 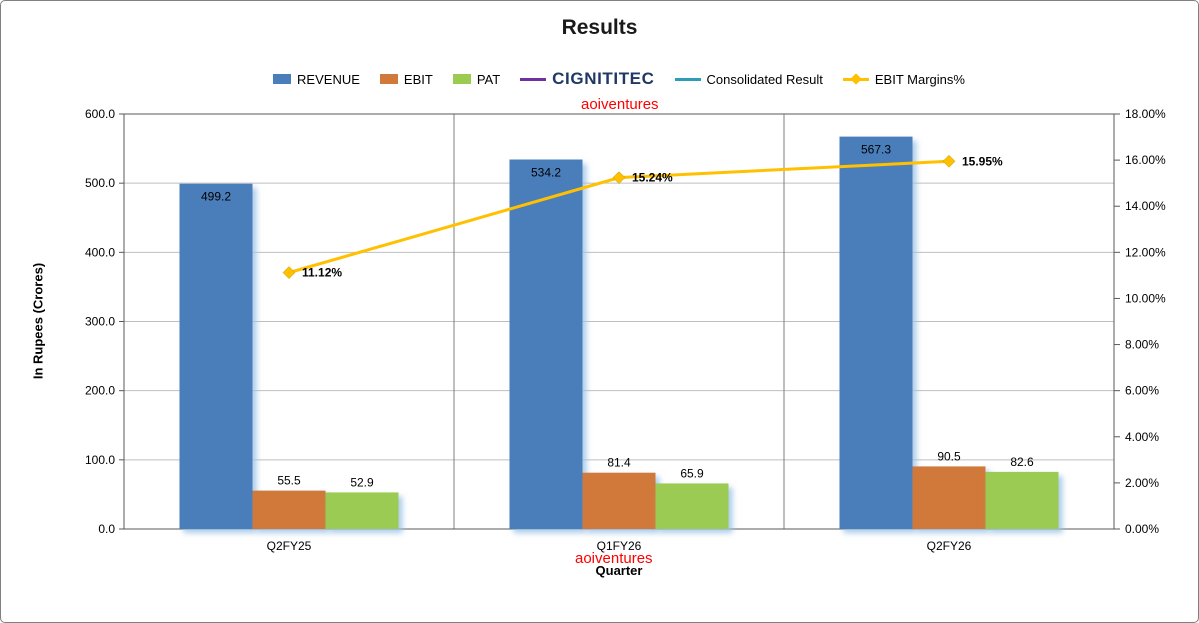 What do you see at coordinates (692, 473) in the screenshot?
I see `bar-value-label: 65.9` at bounding box center [692, 473].